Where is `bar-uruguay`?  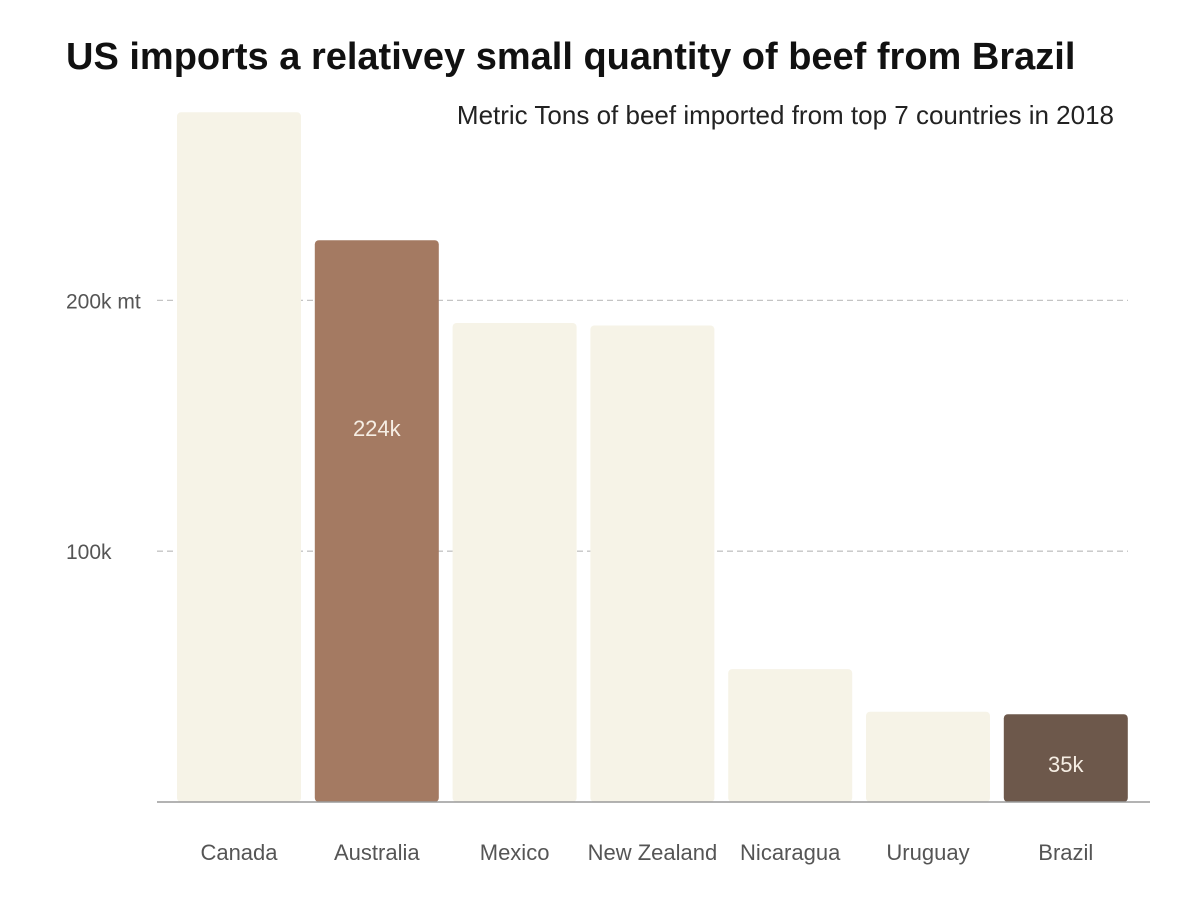 bar-uruguay is located at coordinates (928, 756).